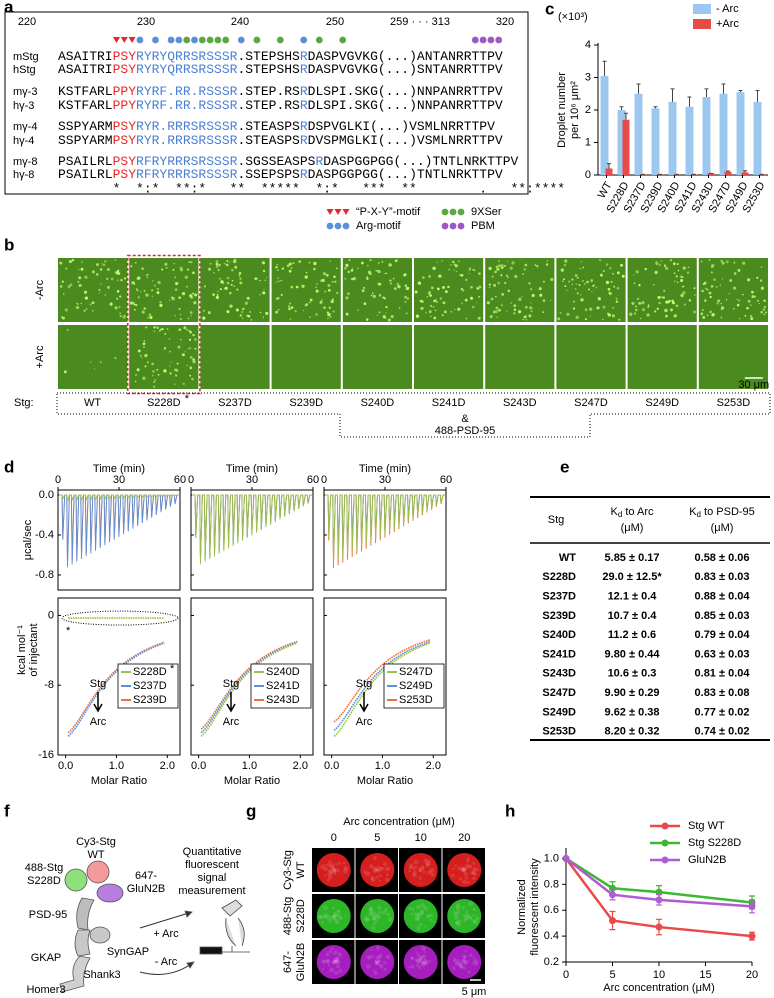 The width and height of the screenshot is (774, 998). Describe the element at coordinates (116, 687) in the screenshot. I see `binding-curve` at that location.